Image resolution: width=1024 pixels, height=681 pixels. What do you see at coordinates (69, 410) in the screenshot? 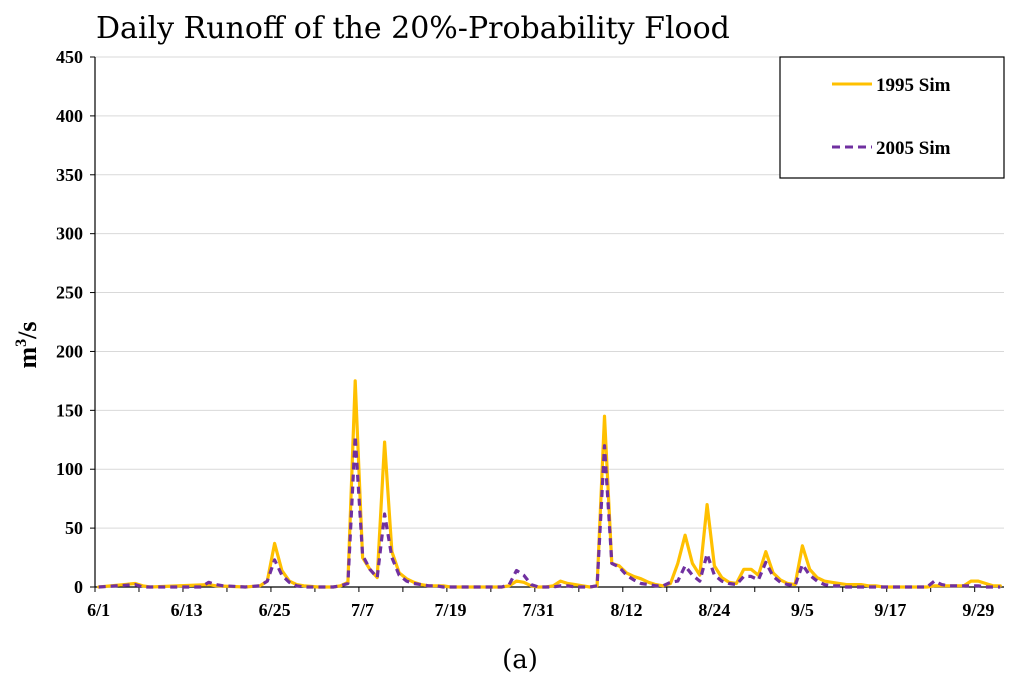
I see `y-tick-label: 150` at bounding box center [69, 410].